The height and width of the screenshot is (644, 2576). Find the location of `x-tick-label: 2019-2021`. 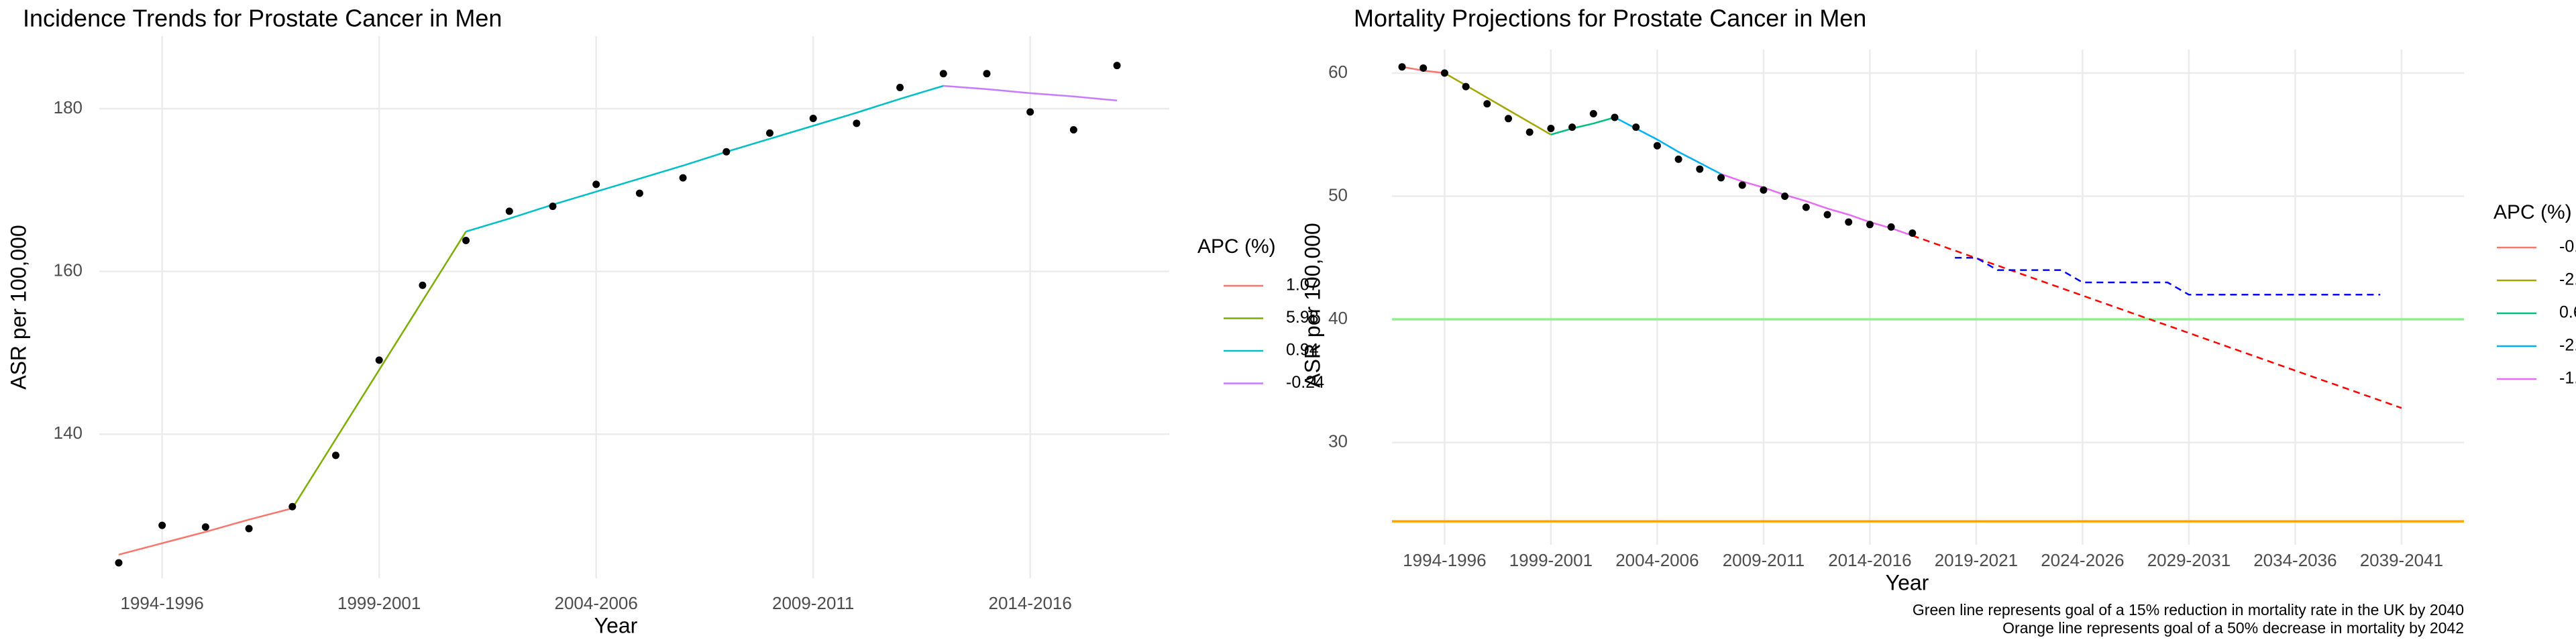

x-tick-label: 2019-2021 is located at coordinates (1976, 560).